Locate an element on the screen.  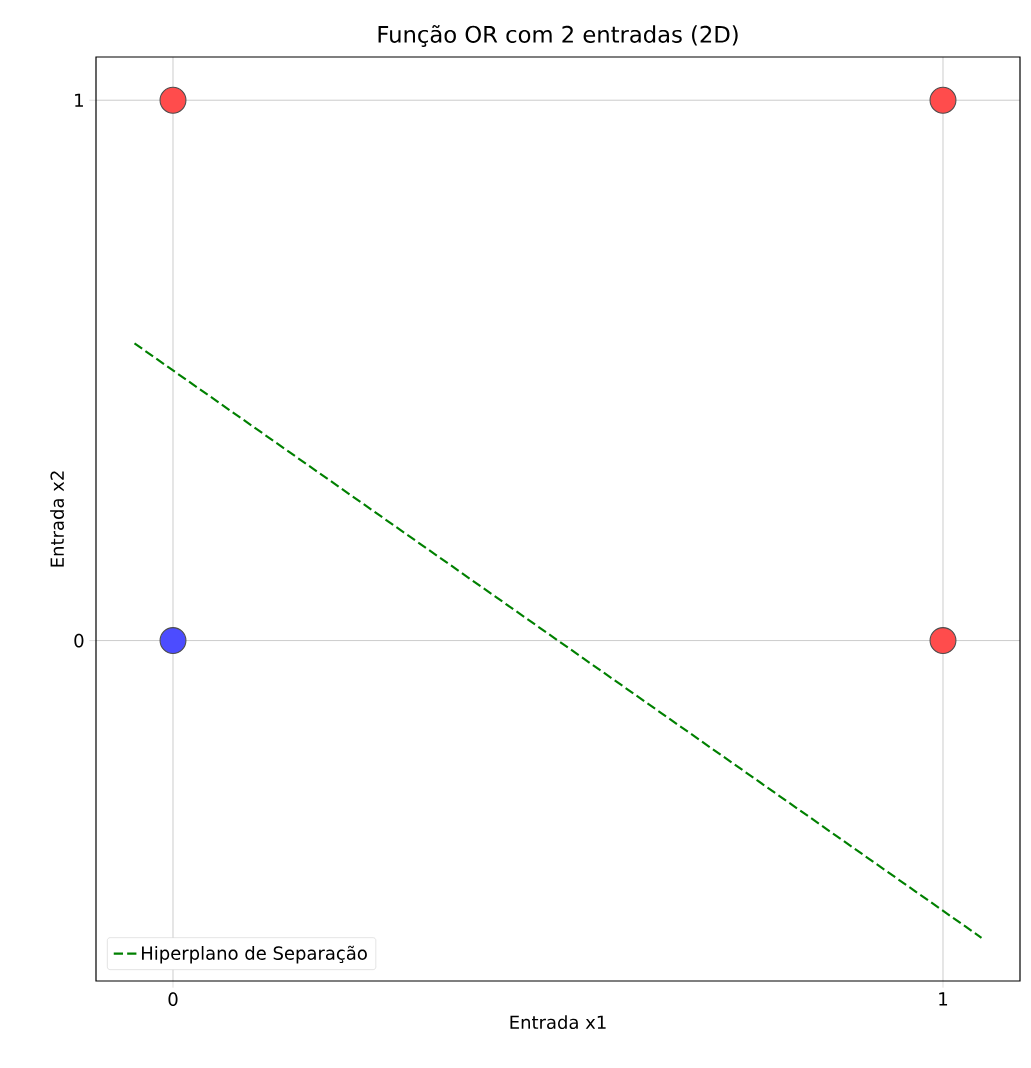
chart-title: Função OR com 2 entradas (2D) is located at coordinates (558, 35).